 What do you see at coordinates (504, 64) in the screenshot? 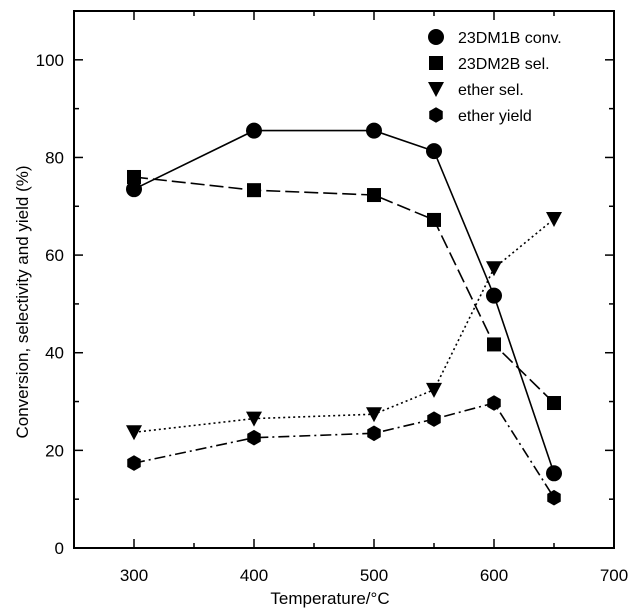
I see `legend-label: 23DM2B sel.` at bounding box center [504, 64].